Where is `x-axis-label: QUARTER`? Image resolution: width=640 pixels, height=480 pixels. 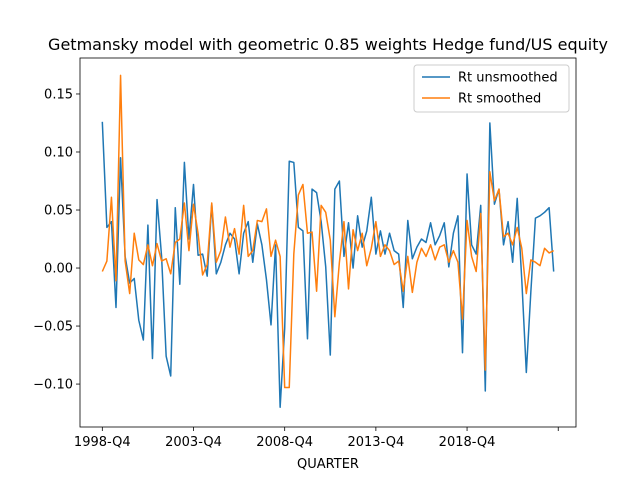
x-axis-label: QUARTER is located at coordinates (328, 464).